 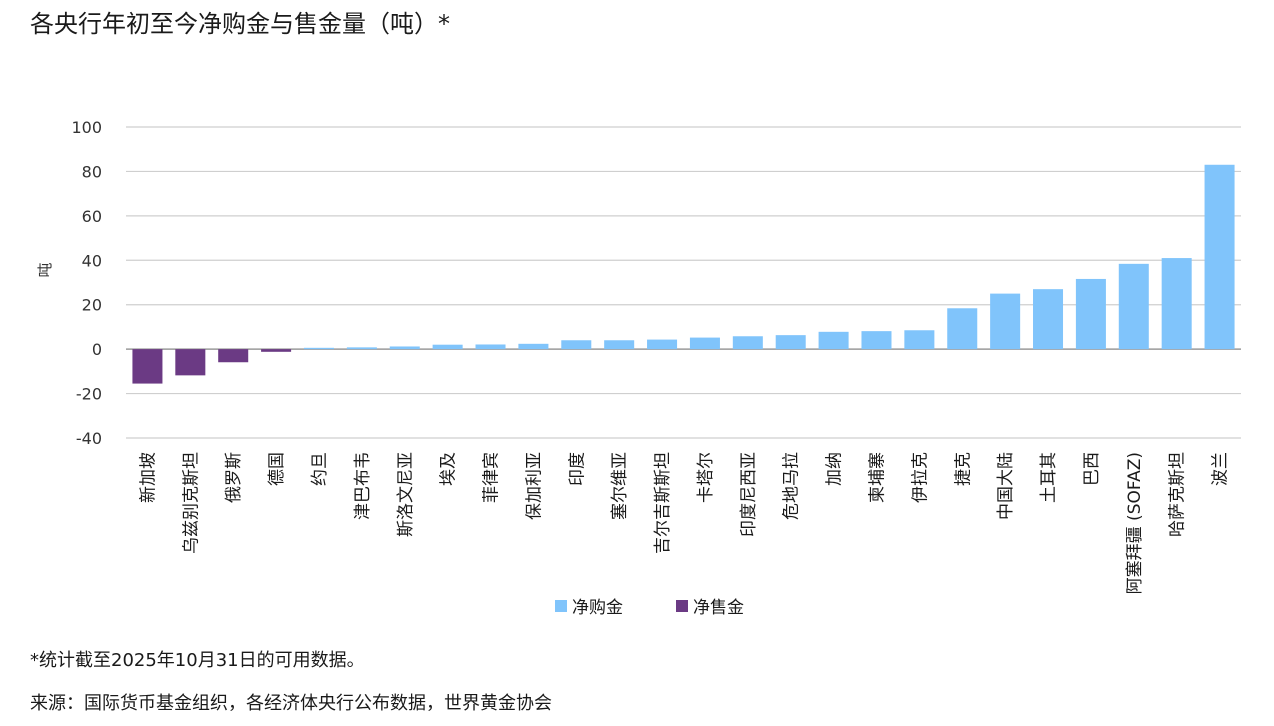 What do you see at coordinates (92, 260) in the screenshot?
I see `y-tick-label: 40` at bounding box center [92, 260].